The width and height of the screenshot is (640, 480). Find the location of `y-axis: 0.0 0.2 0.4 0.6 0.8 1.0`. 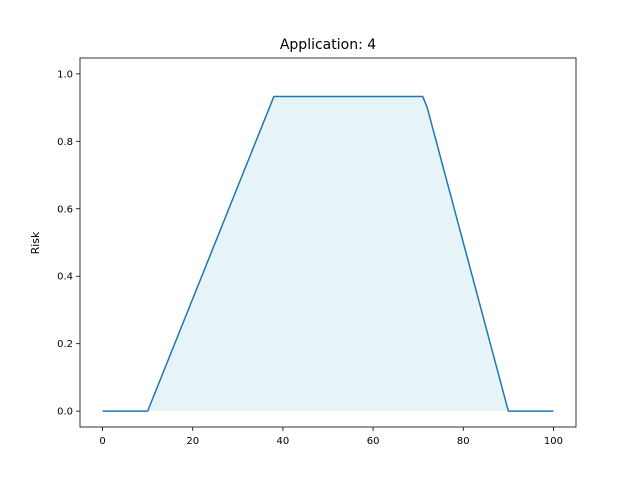

y-axis: 0.0 0.2 0.4 0.6 0.8 1.0 is located at coordinates (68, 243).